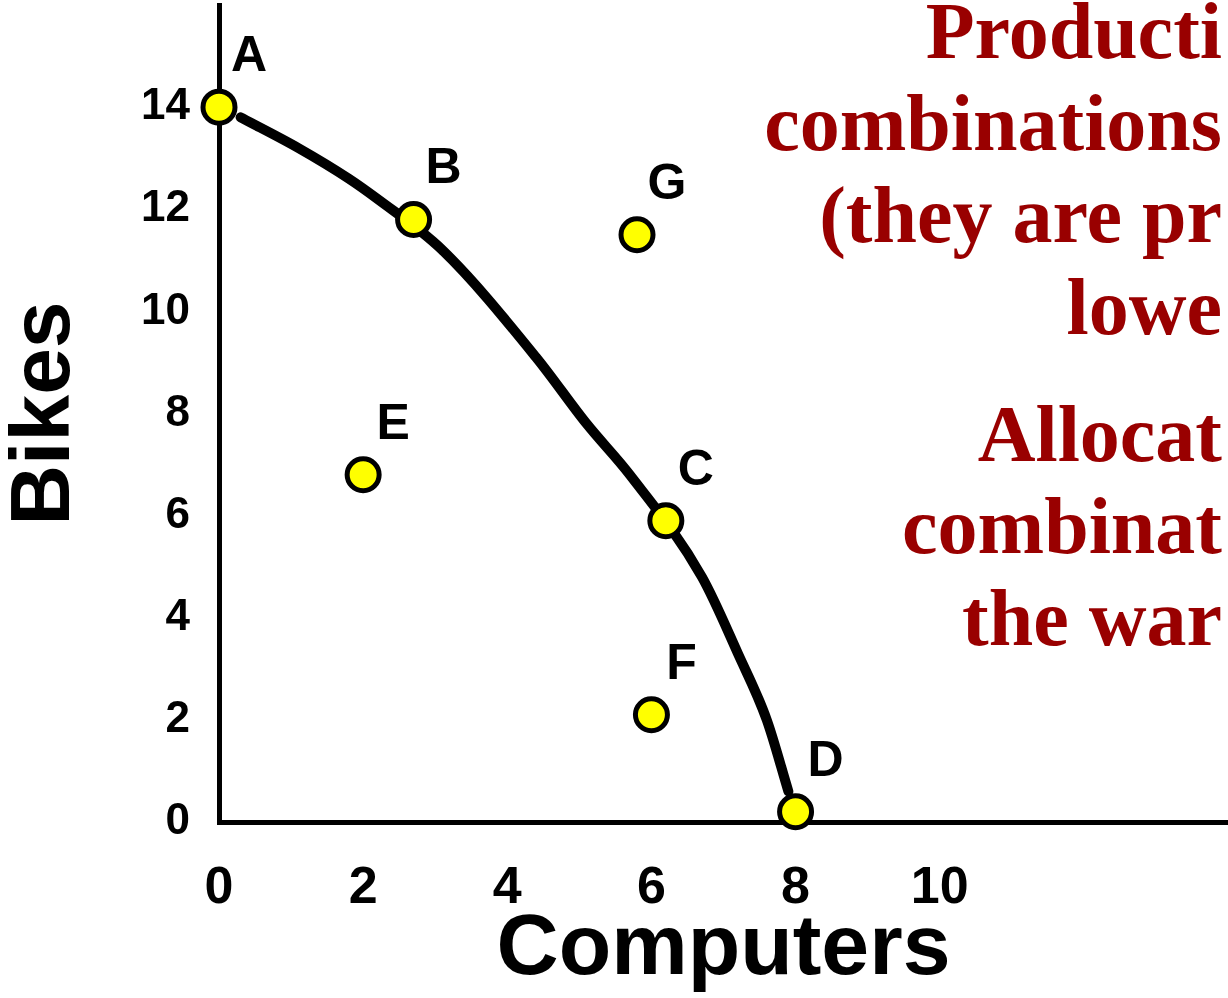  I want to click on annotation: C, so click(695, 467).